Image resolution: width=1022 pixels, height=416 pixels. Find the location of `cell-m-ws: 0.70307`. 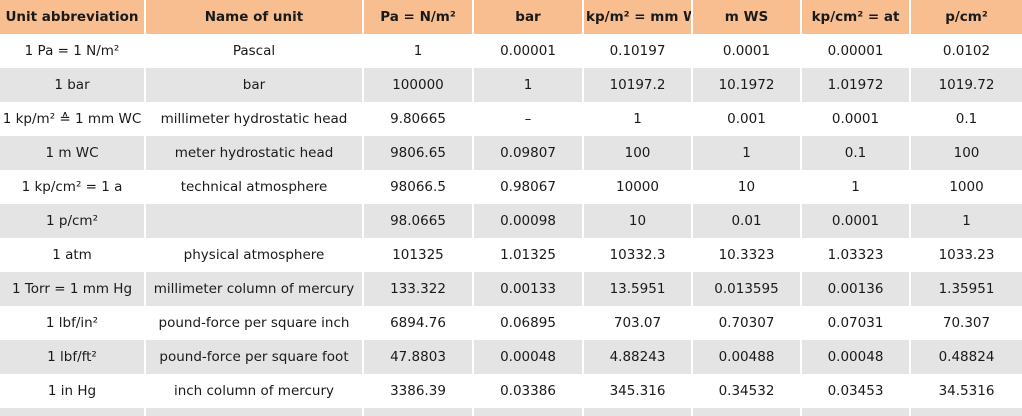

cell-m-ws: 0.70307 is located at coordinates (747, 323).